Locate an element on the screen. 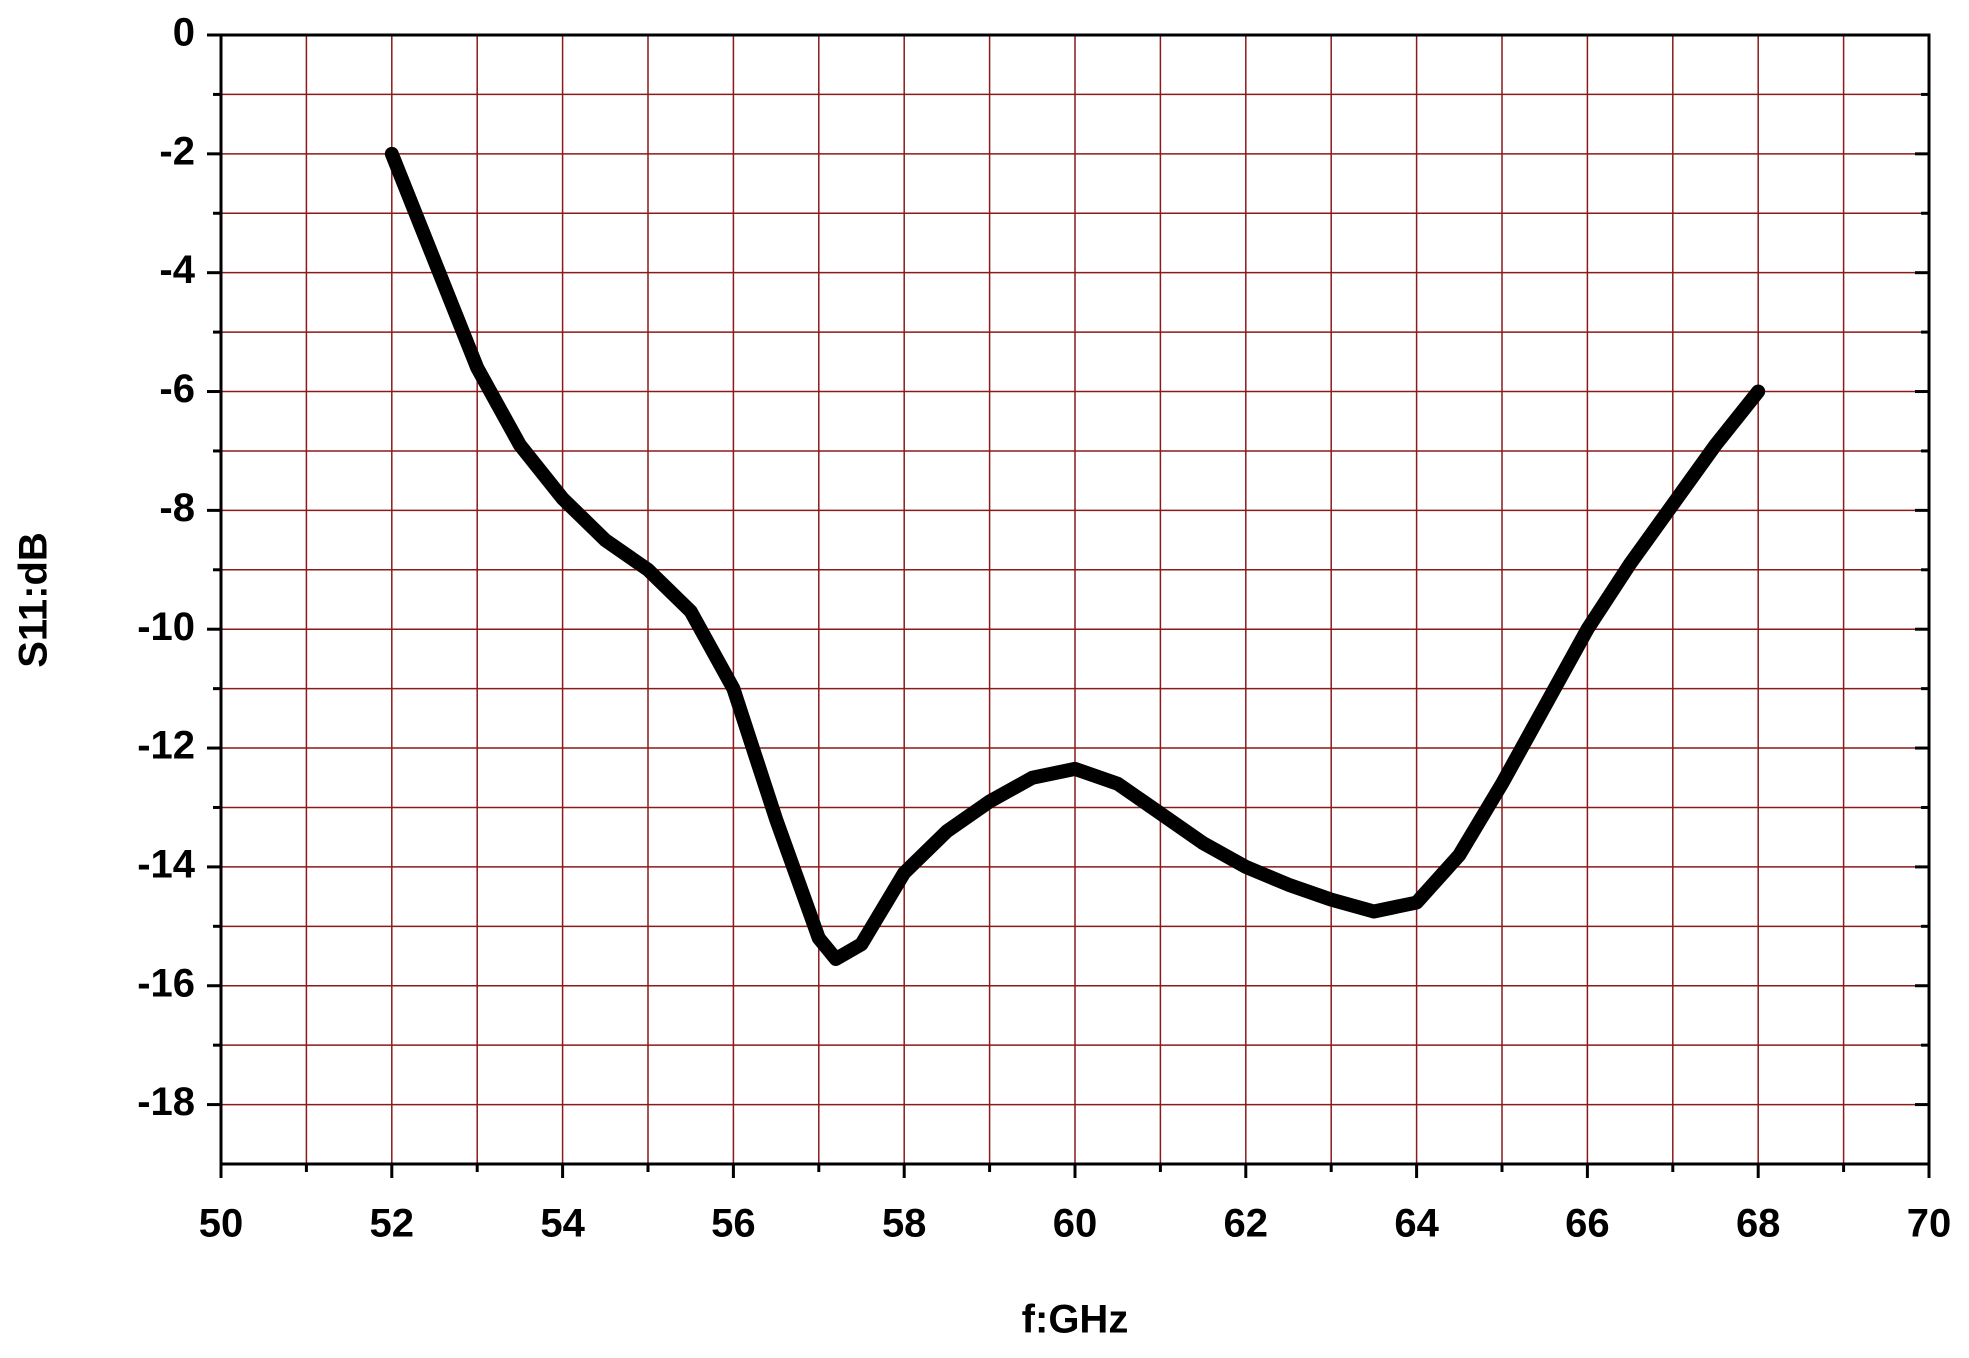 The width and height of the screenshot is (1969, 1358). x-tick-label: 68 is located at coordinates (1758, 1224).